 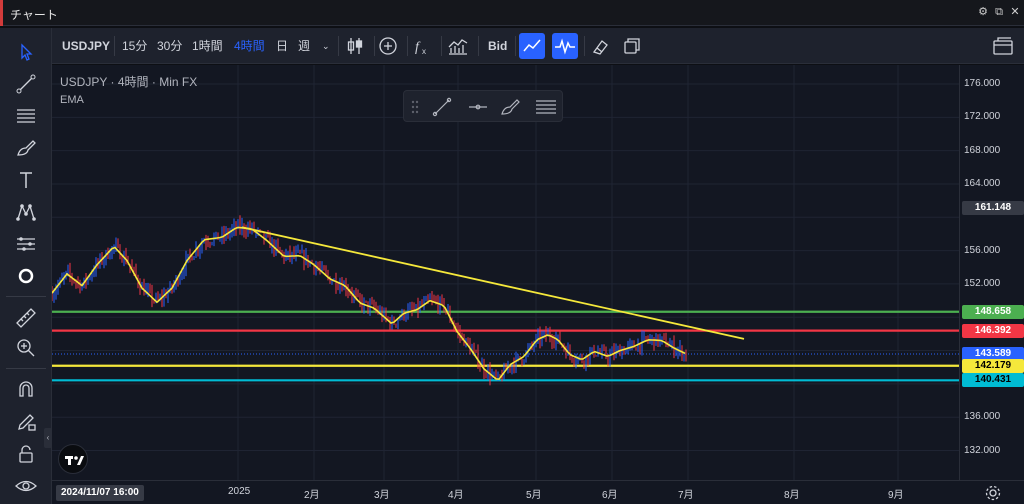 What do you see at coordinates (170, 46) in the screenshot?
I see `interval-30m: 30分` at bounding box center [170, 46].